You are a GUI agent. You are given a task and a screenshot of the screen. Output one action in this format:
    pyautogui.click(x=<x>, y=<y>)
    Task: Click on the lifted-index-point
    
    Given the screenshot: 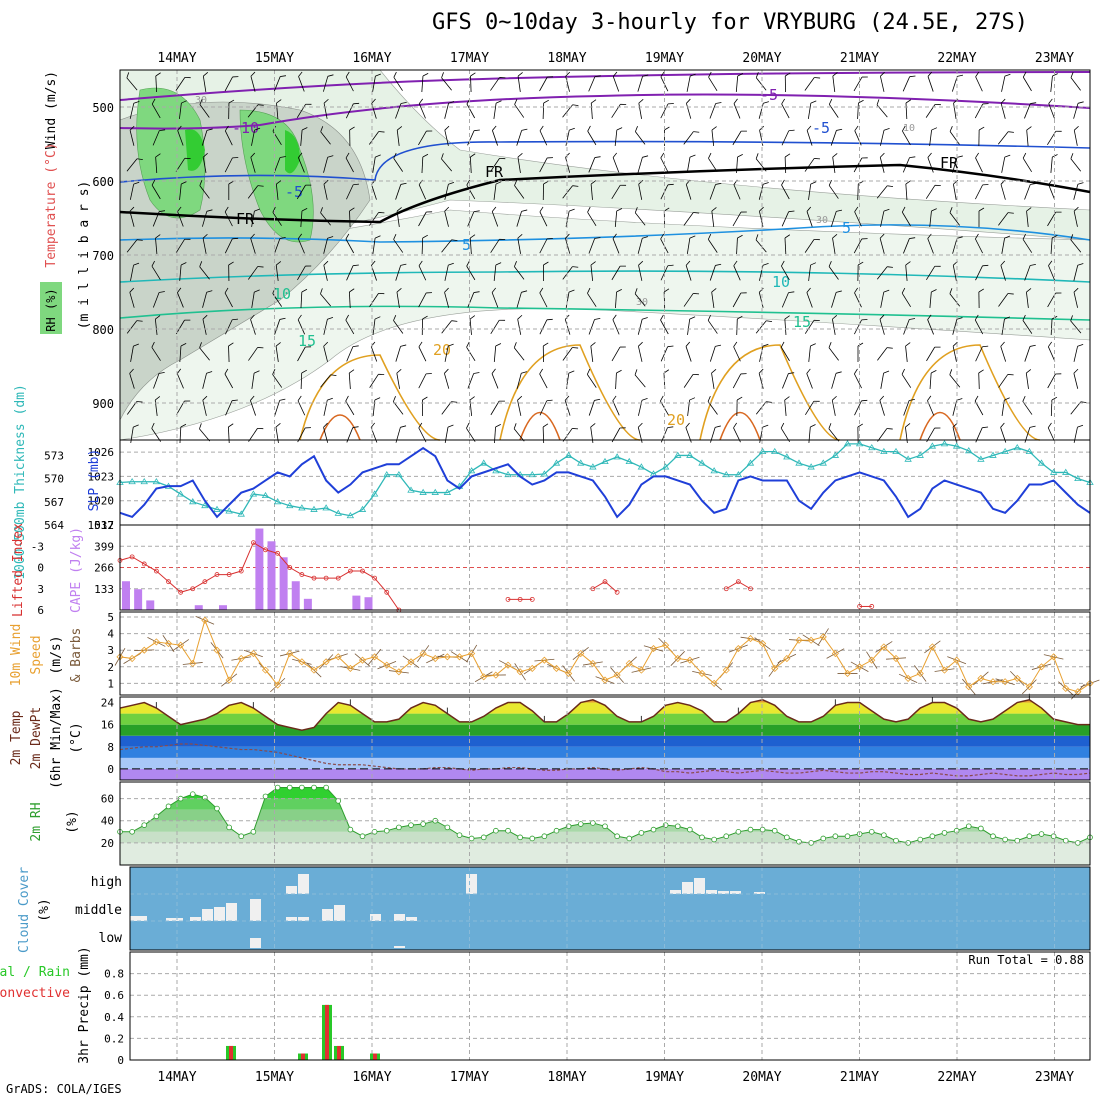 What is the action you would take?
    pyautogui.click(x=387, y=592)
    